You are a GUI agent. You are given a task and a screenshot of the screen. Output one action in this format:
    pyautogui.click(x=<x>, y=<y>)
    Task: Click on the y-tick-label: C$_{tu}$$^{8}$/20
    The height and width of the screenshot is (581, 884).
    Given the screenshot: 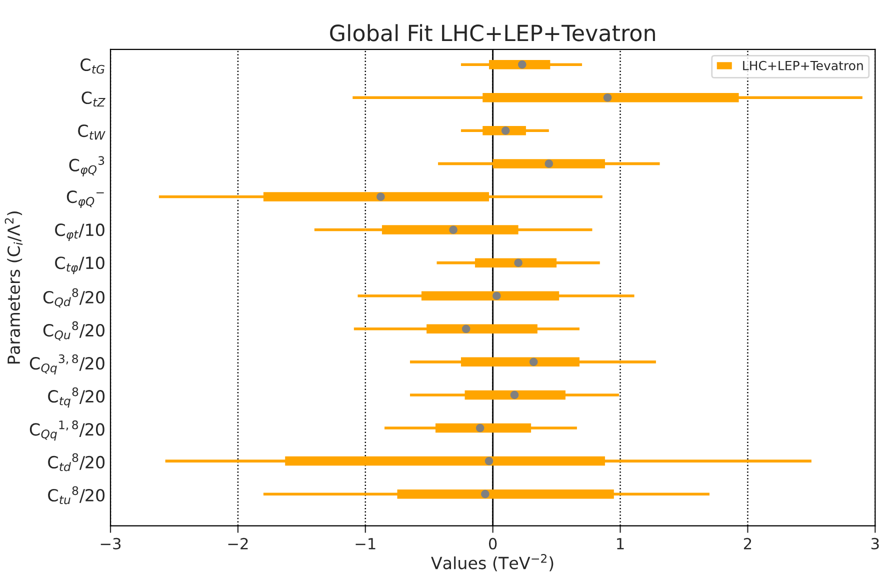 What is the action you would take?
    pyautogui.click(x=76, y=495)
    